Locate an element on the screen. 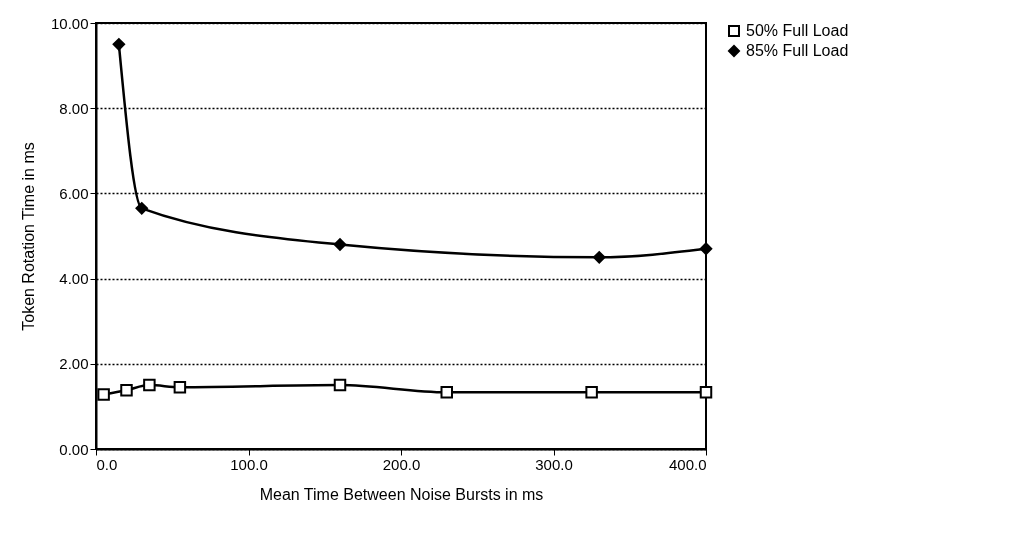 This screenshot has width=1016, height=534. y-tick-label: 0.00 is located at coordinates (74, 449).